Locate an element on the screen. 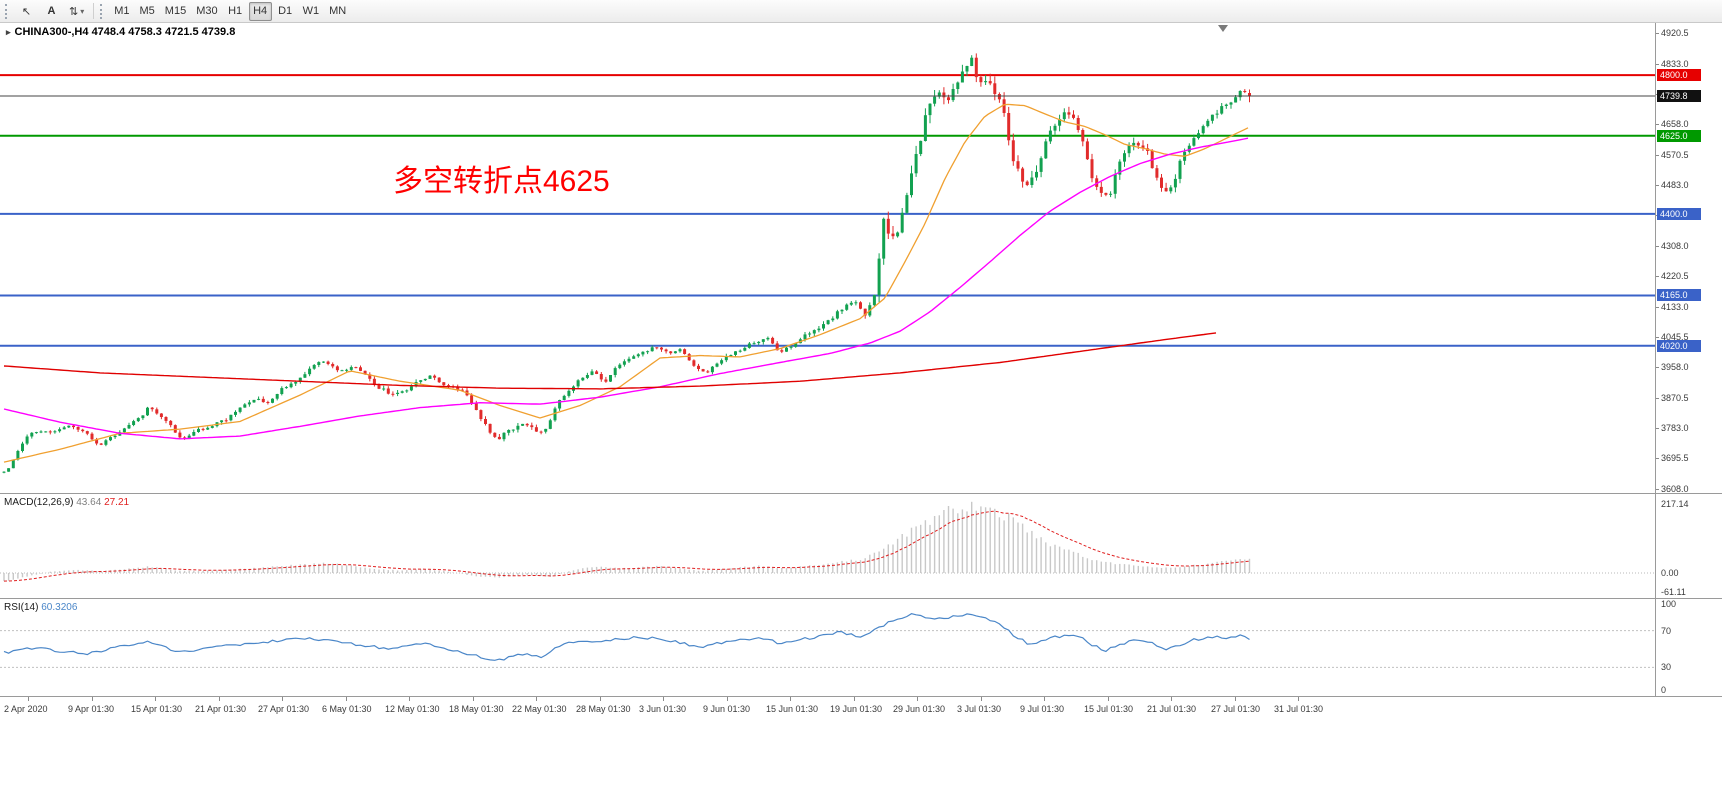 This screenshot has height=789, width=1722. price-axis-label: 3958.0 is located at coordinates (1675, 367).